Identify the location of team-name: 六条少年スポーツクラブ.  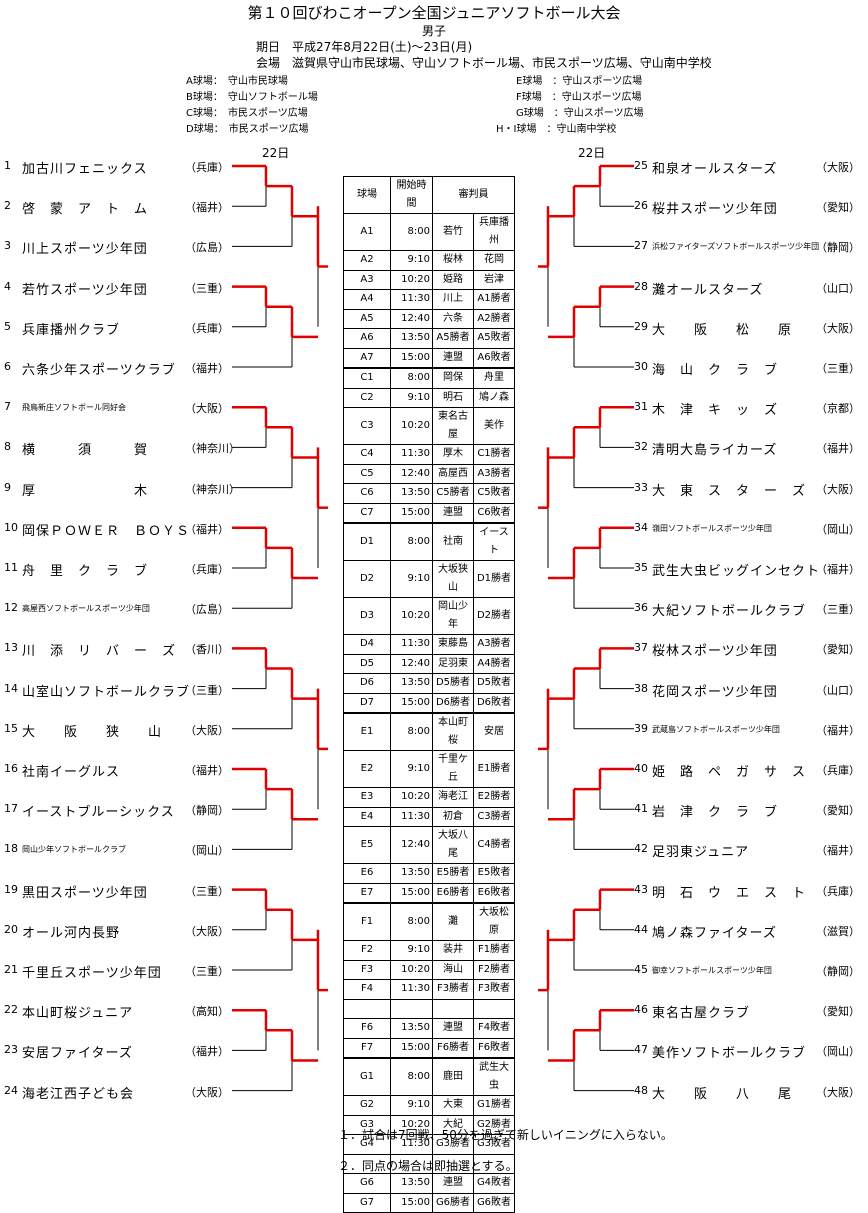
(99, 370).